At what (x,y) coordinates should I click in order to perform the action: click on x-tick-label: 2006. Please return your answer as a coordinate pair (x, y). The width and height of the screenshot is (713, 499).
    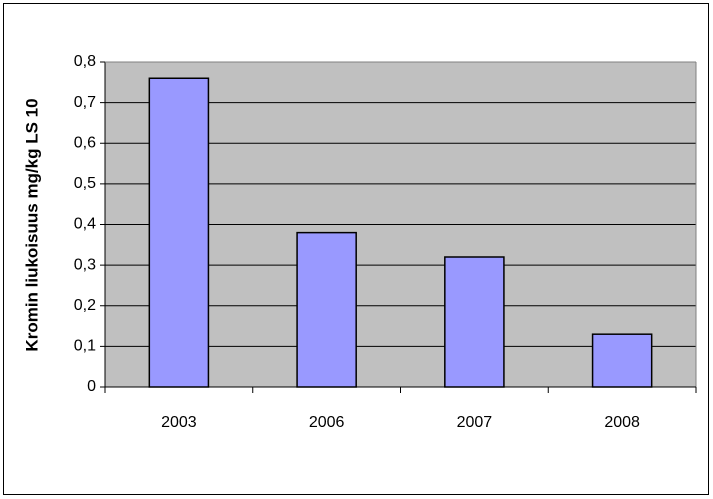
    Looking at the image, I should click on (327, 422).